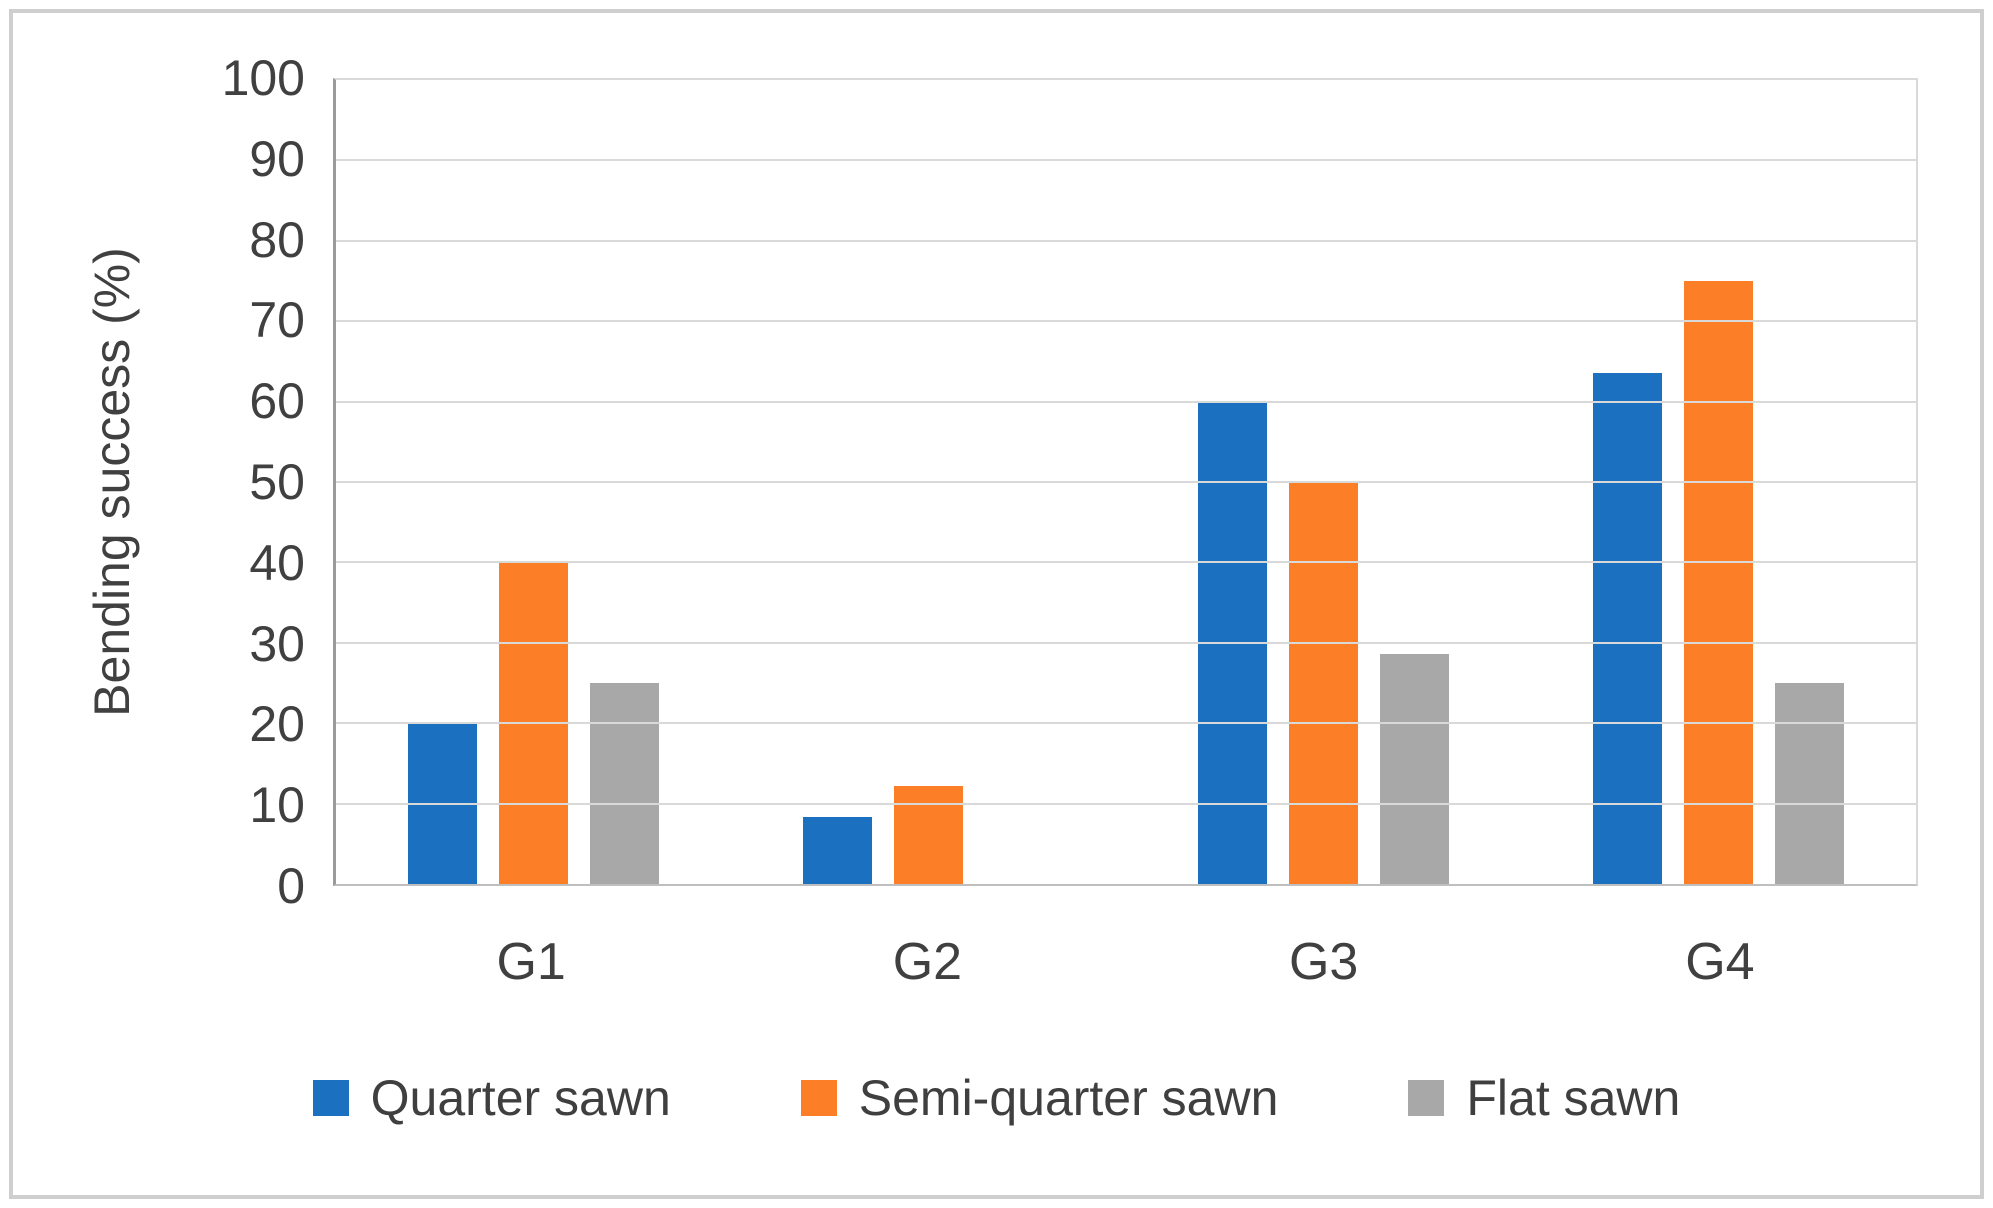 The width and height of the screenshot is (1993, 1208). I want to click on x-axis-labels: G1 G2 G3 G4, so click(1125, 956).